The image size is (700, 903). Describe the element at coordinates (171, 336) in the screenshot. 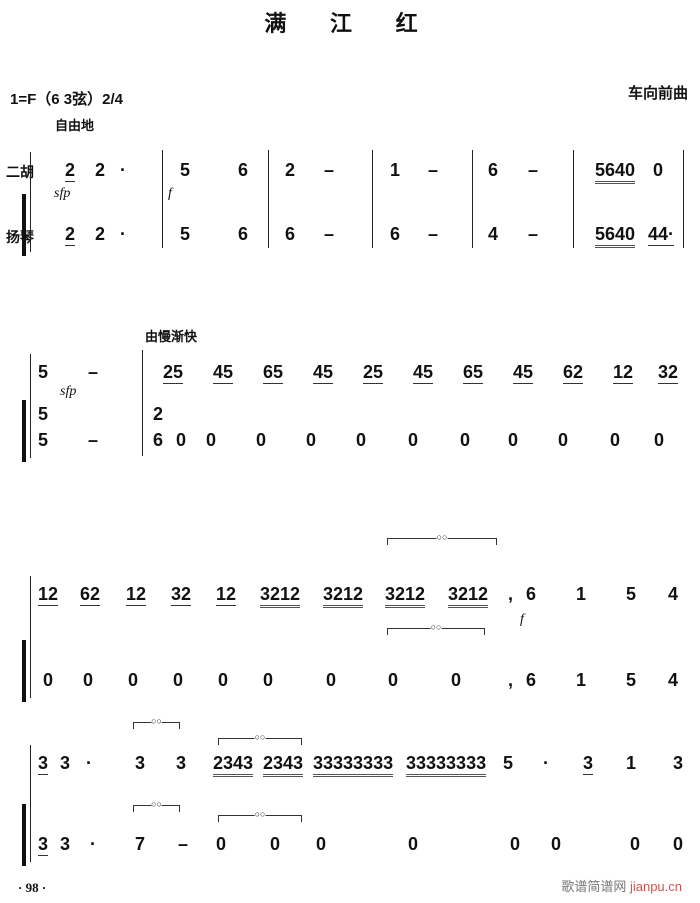

I see `tempo-mark: 由慢渐快` at that location.